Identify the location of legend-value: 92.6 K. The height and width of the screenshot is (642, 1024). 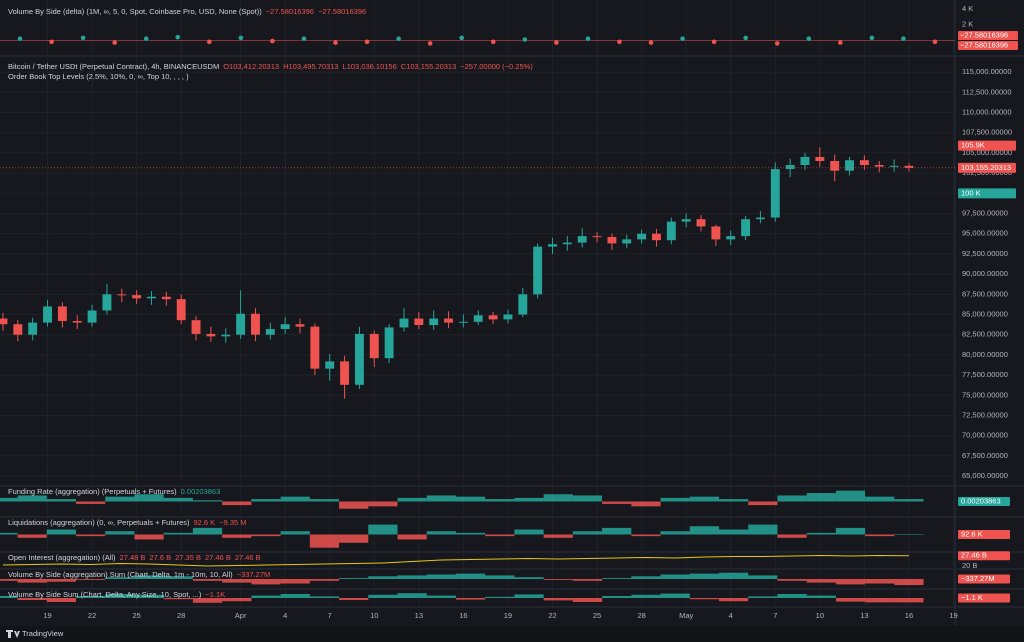
(205, 522).